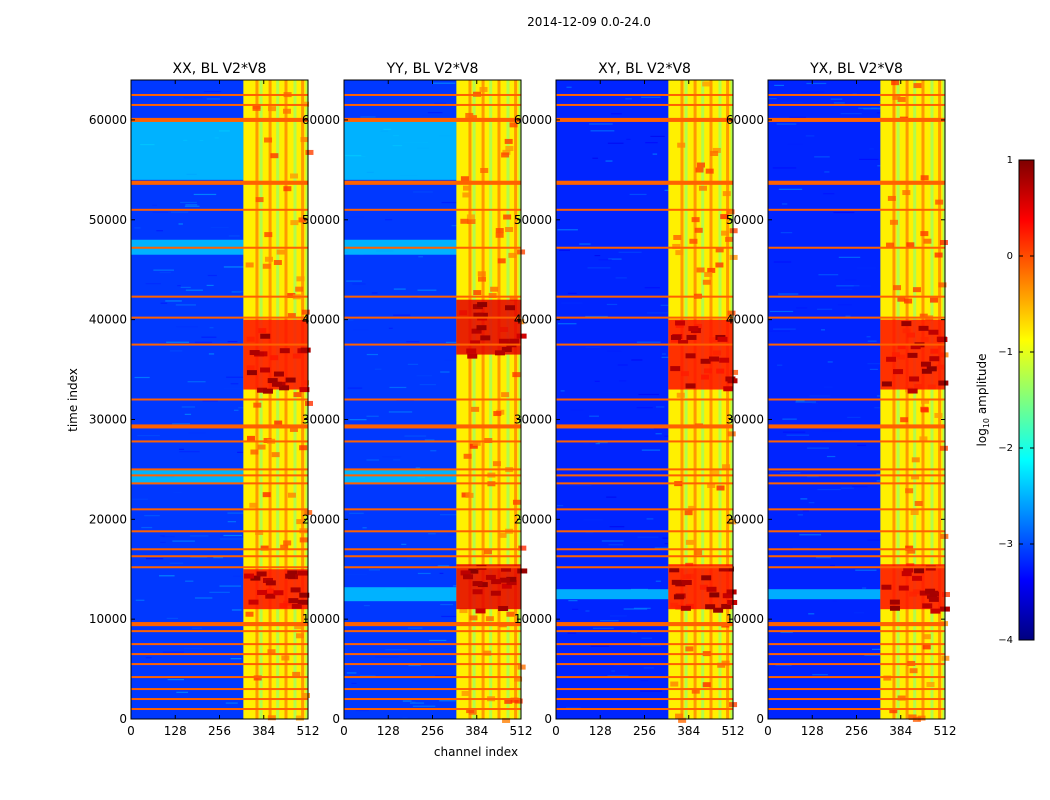 The width and height of the screenshot is (1050, 800). Describe the element at coordinates (982, 437) in the screenshot. I see `colorbar-label-base: log` at that location.